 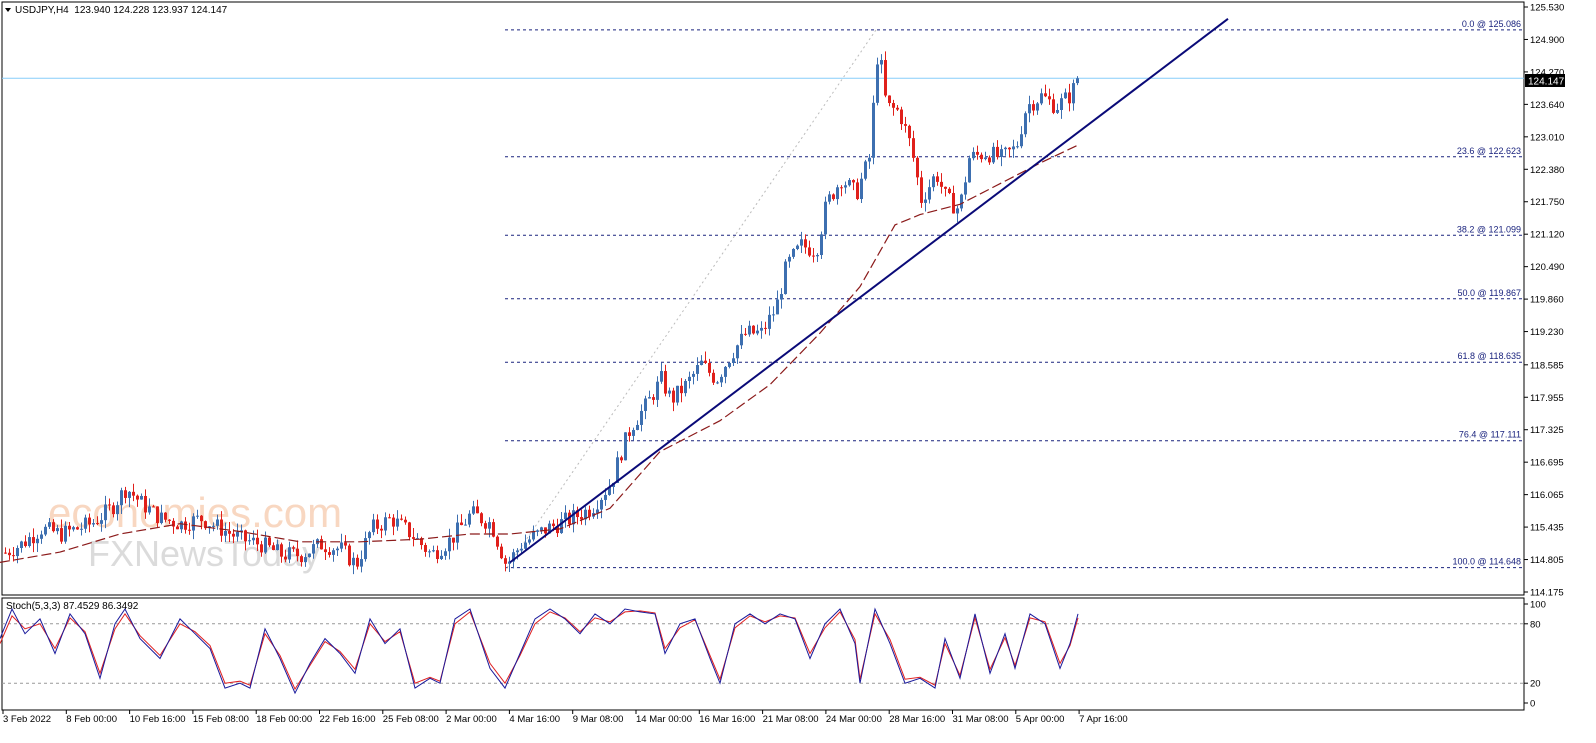 I want to click on current-price-box, so click(x=1545, y=80).